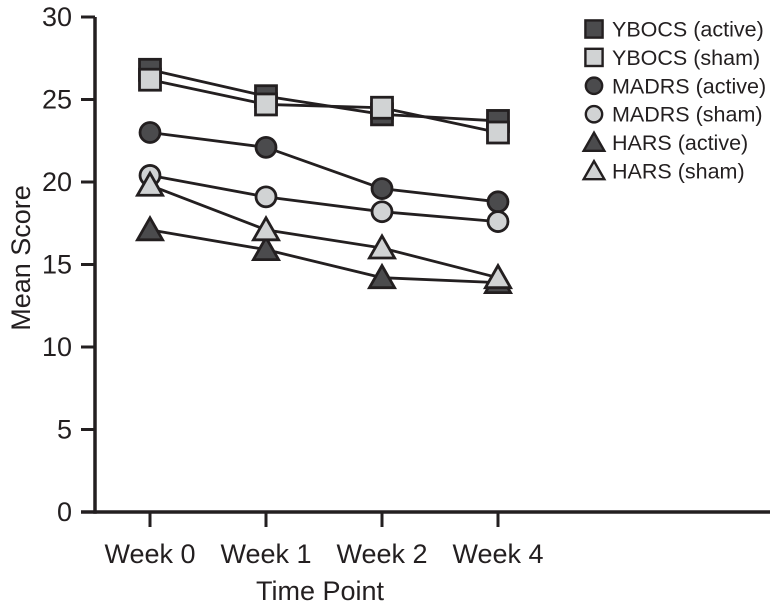 The image size is (771, 611). I want to click on legend-label: HARS (active), so click(680, 143).